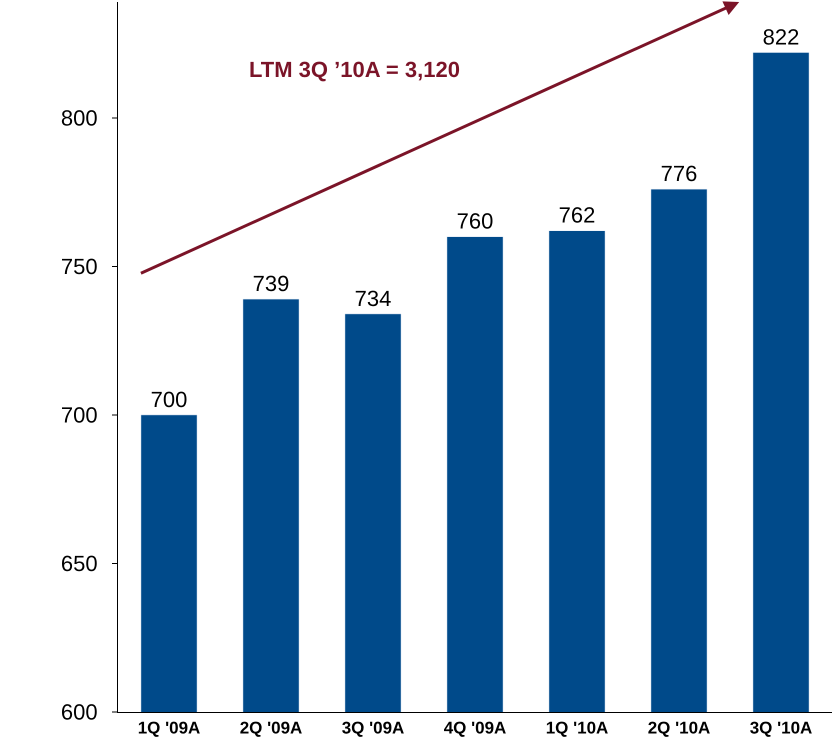 The image size is (836, 749). I want to click on data-label: 734, so click(373, 298).